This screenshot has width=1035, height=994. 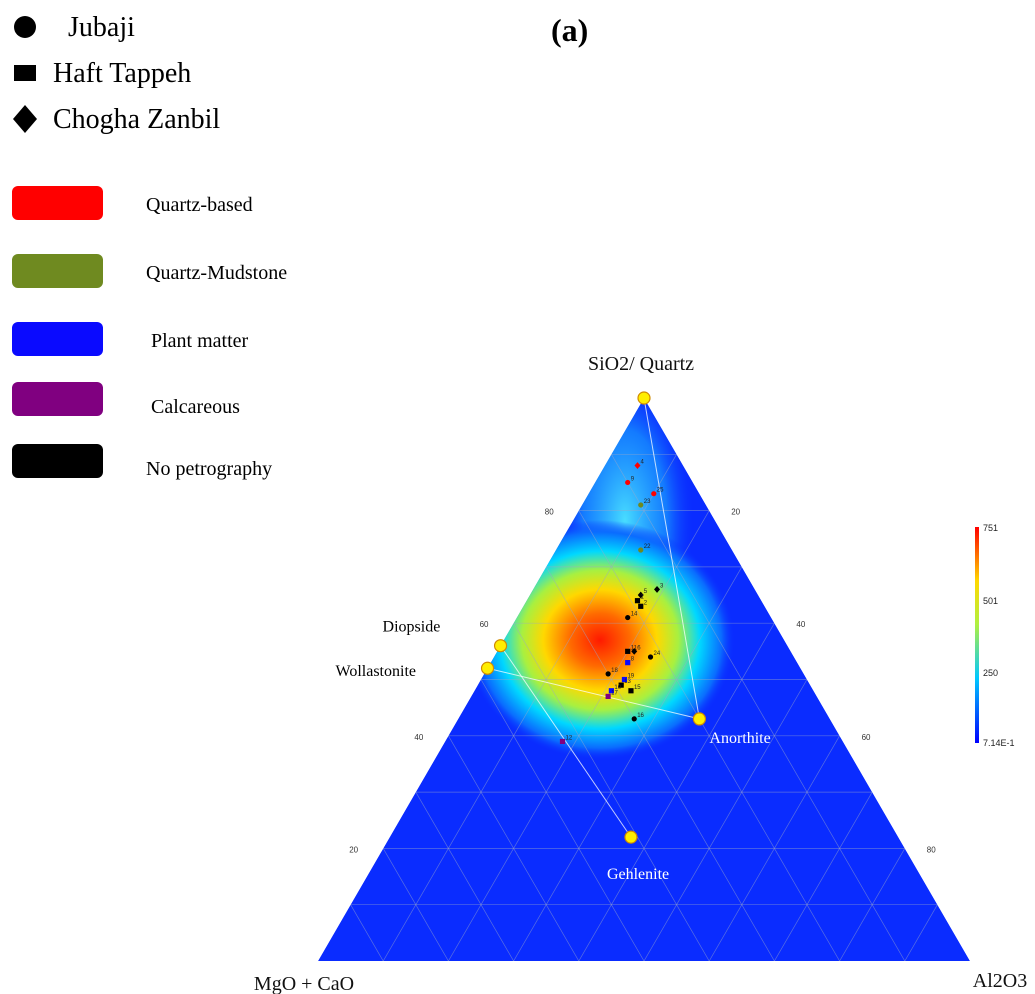 I want to click on mineral-marker-diopside, so click(x=500, y=646).